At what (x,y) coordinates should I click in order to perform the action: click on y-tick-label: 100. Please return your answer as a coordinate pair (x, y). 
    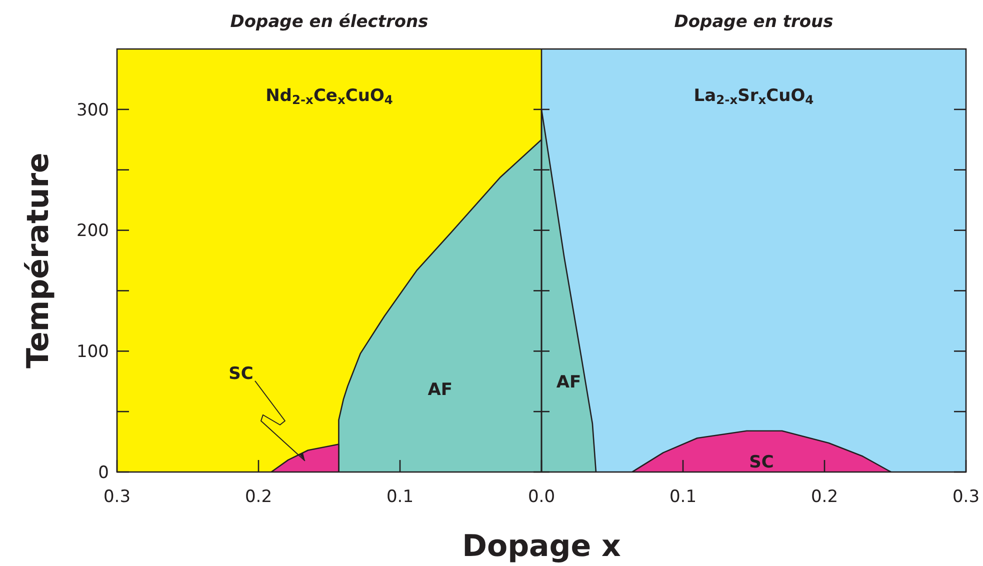
    Looking at the image, I should click on (92, 352).